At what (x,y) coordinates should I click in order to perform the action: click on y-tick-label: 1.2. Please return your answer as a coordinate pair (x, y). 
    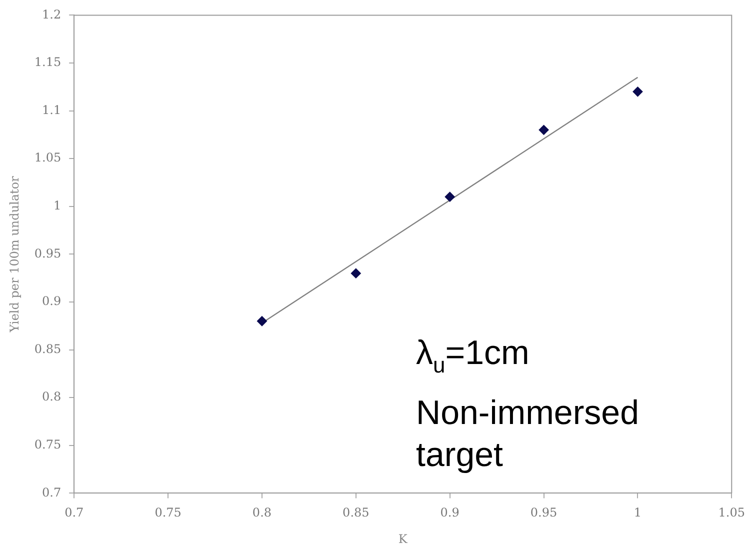
    Looking at the image, I should click on (52, 14).